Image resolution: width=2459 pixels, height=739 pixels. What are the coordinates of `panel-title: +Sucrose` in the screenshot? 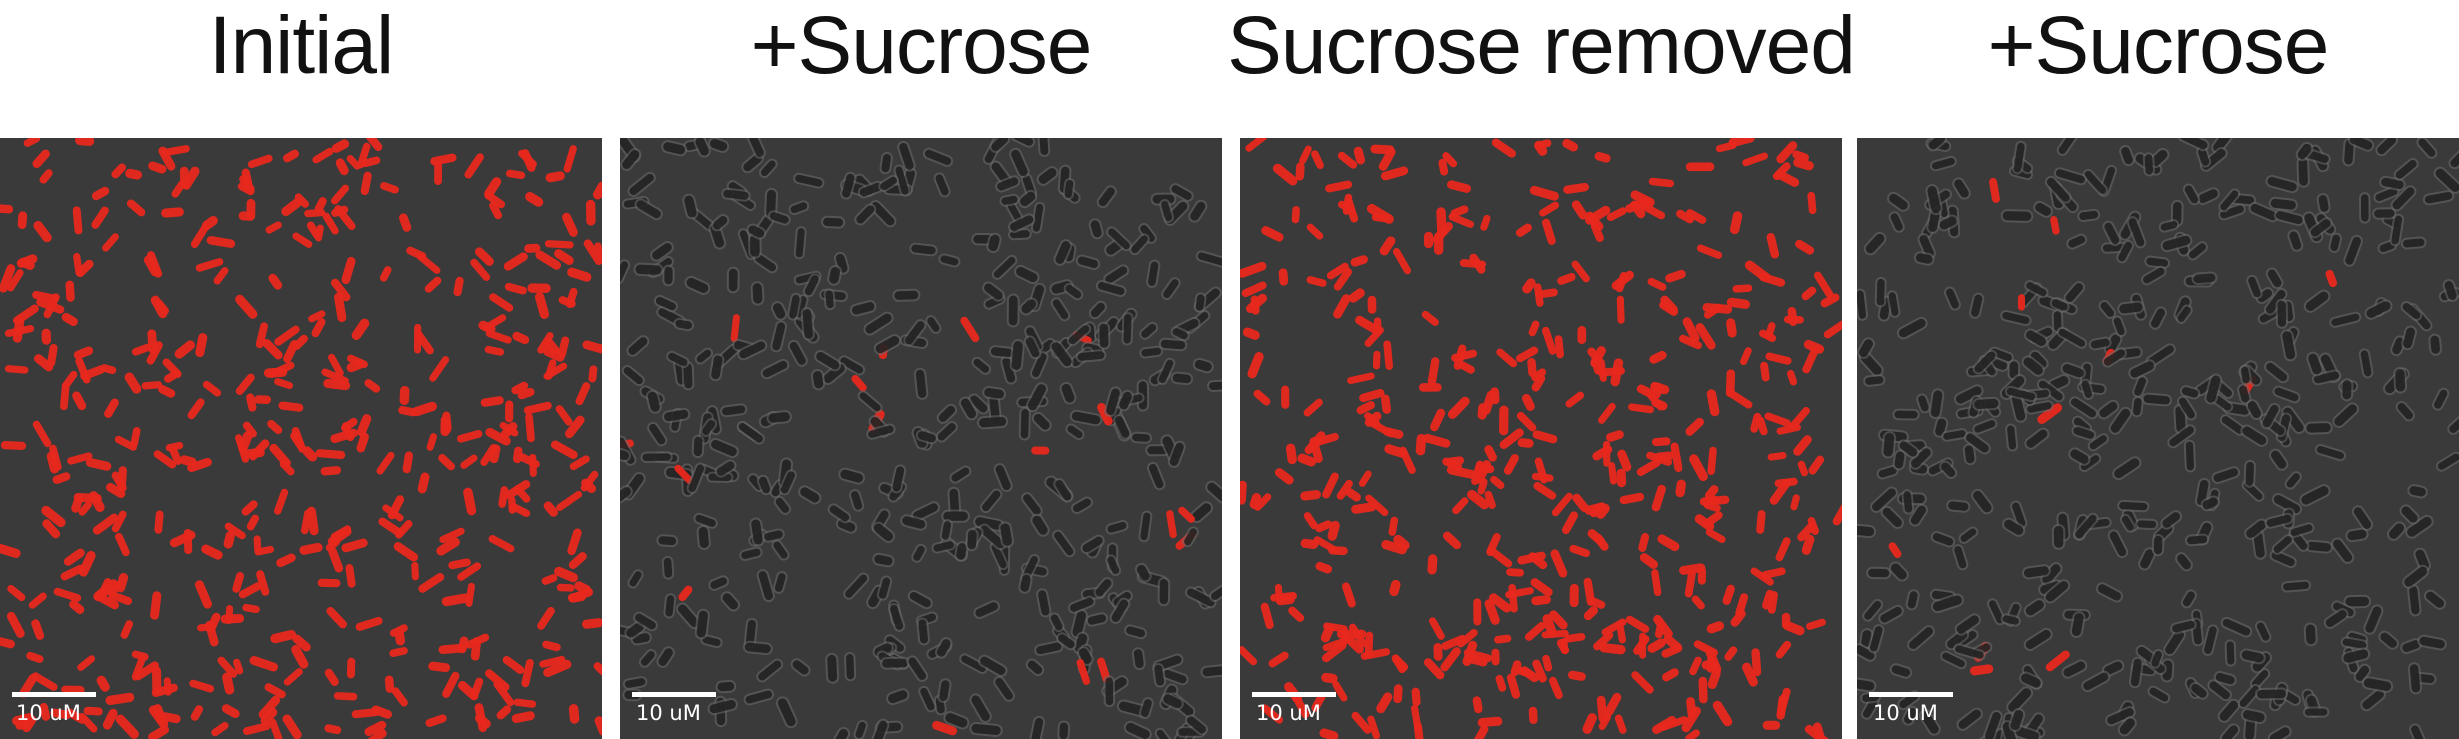 It's located at (2158, 45).